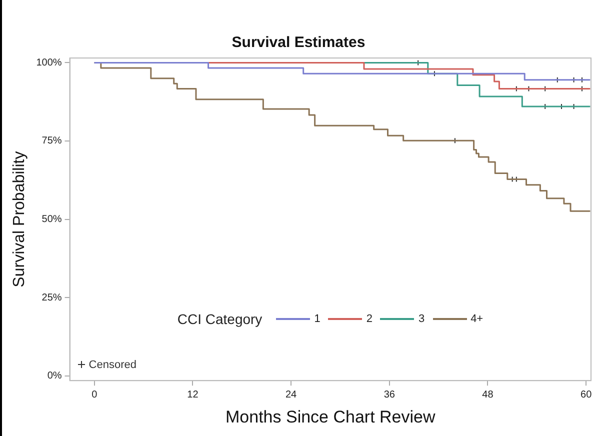 This screenshot has width=603, height=436. What do you see at coordinates (421, 318) in the screenshot?
I see `legend-label: 3` at bounding box center [421, 318].